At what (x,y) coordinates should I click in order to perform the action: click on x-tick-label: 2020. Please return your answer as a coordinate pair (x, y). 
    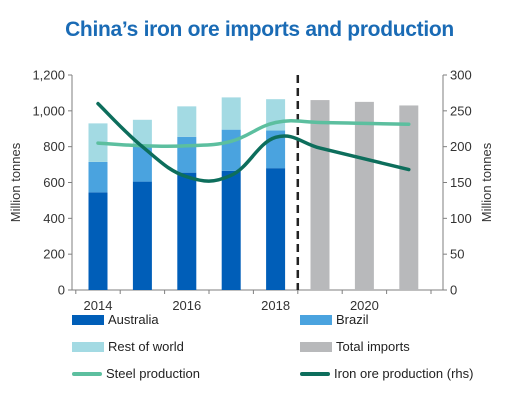
    Looking at the image, I should click on (364, 305).